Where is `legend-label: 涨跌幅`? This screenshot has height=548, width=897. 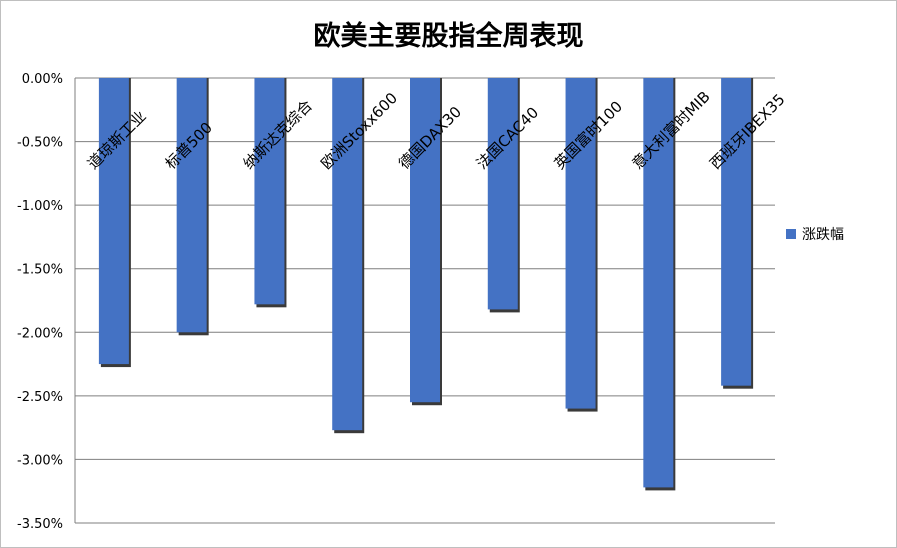 legend-label: 涨跌幅 is located at coordinates (823, 235).